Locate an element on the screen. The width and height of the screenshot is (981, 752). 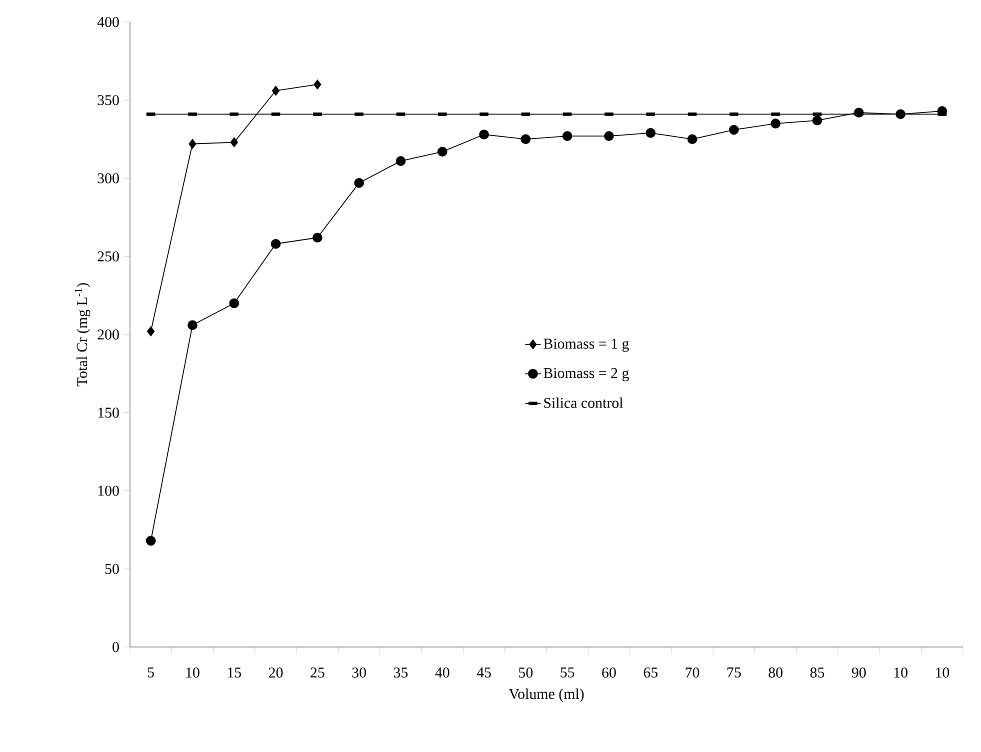
x-tick-label: 20 is located at coordinates (275, 673).